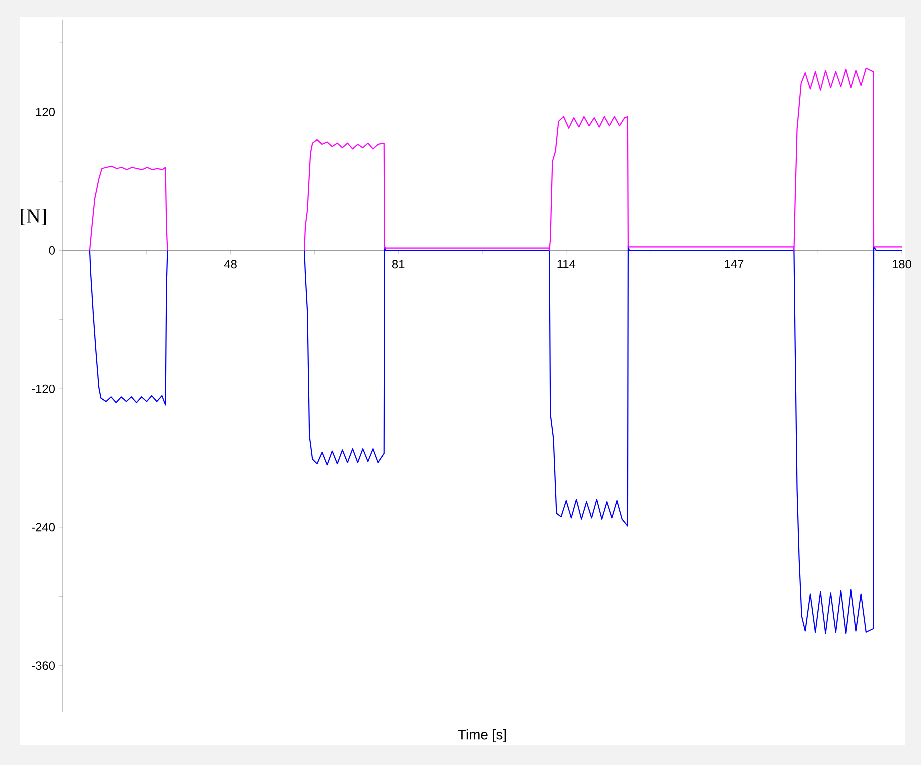  Describe the element at coordinates (33, 217) in the screenshot. I see `y-axis-title: [N]` at that location.